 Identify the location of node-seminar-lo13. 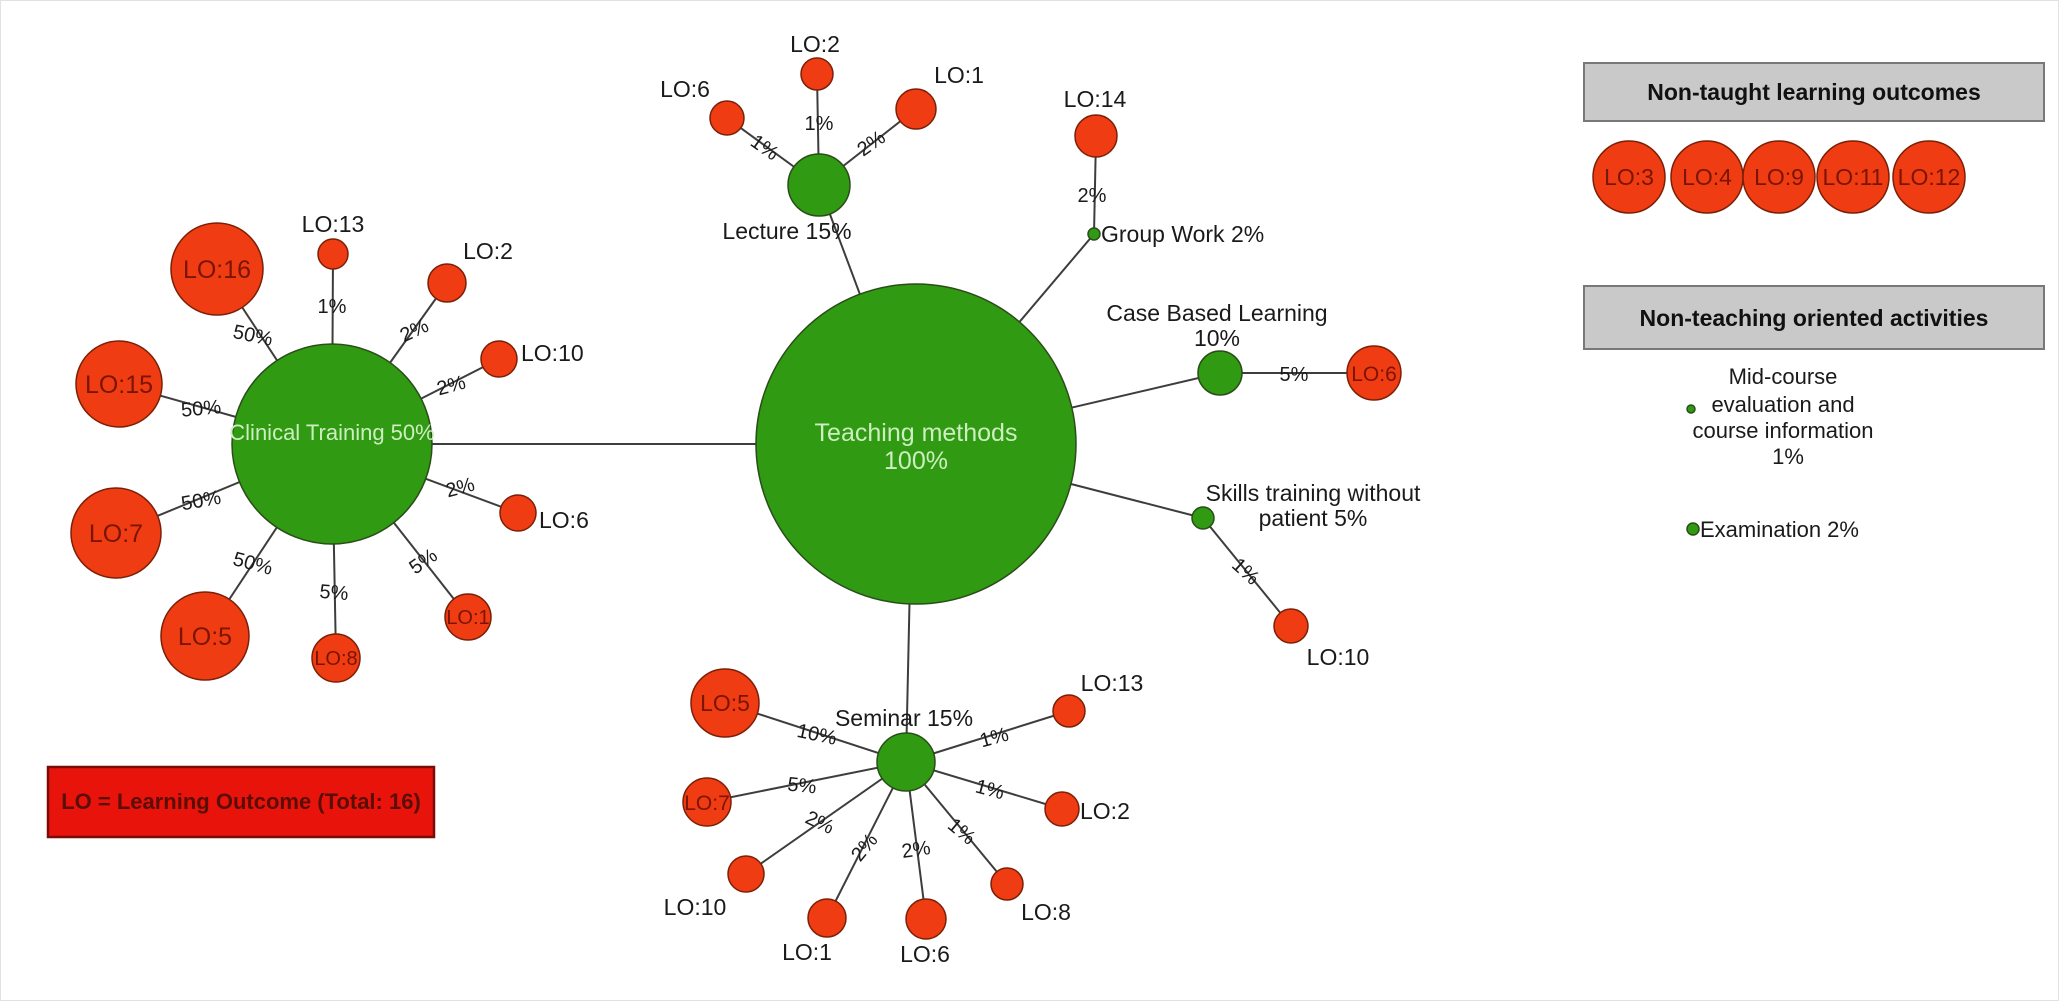
(1069, 711).